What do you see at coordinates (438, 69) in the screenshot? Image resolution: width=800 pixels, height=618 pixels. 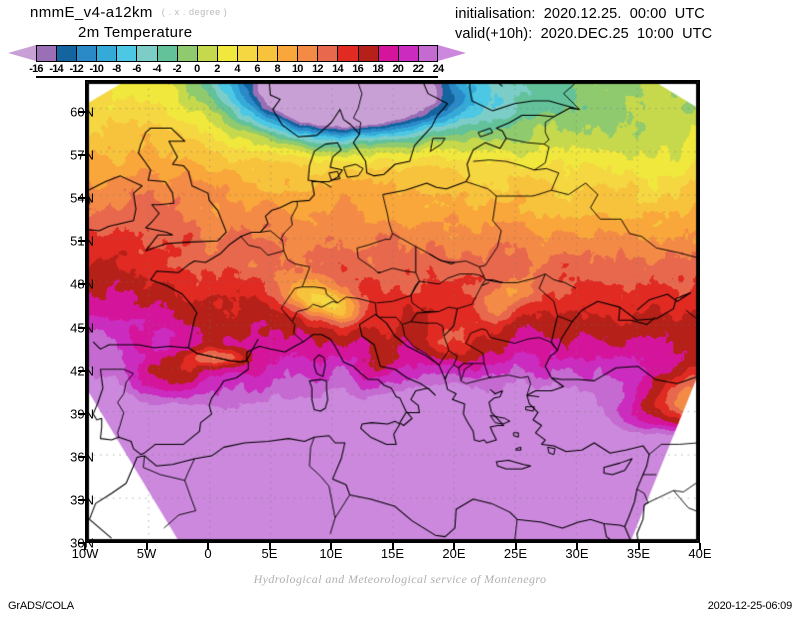 I see `colorbar-tick: 24` at bounding box center [438, 69].